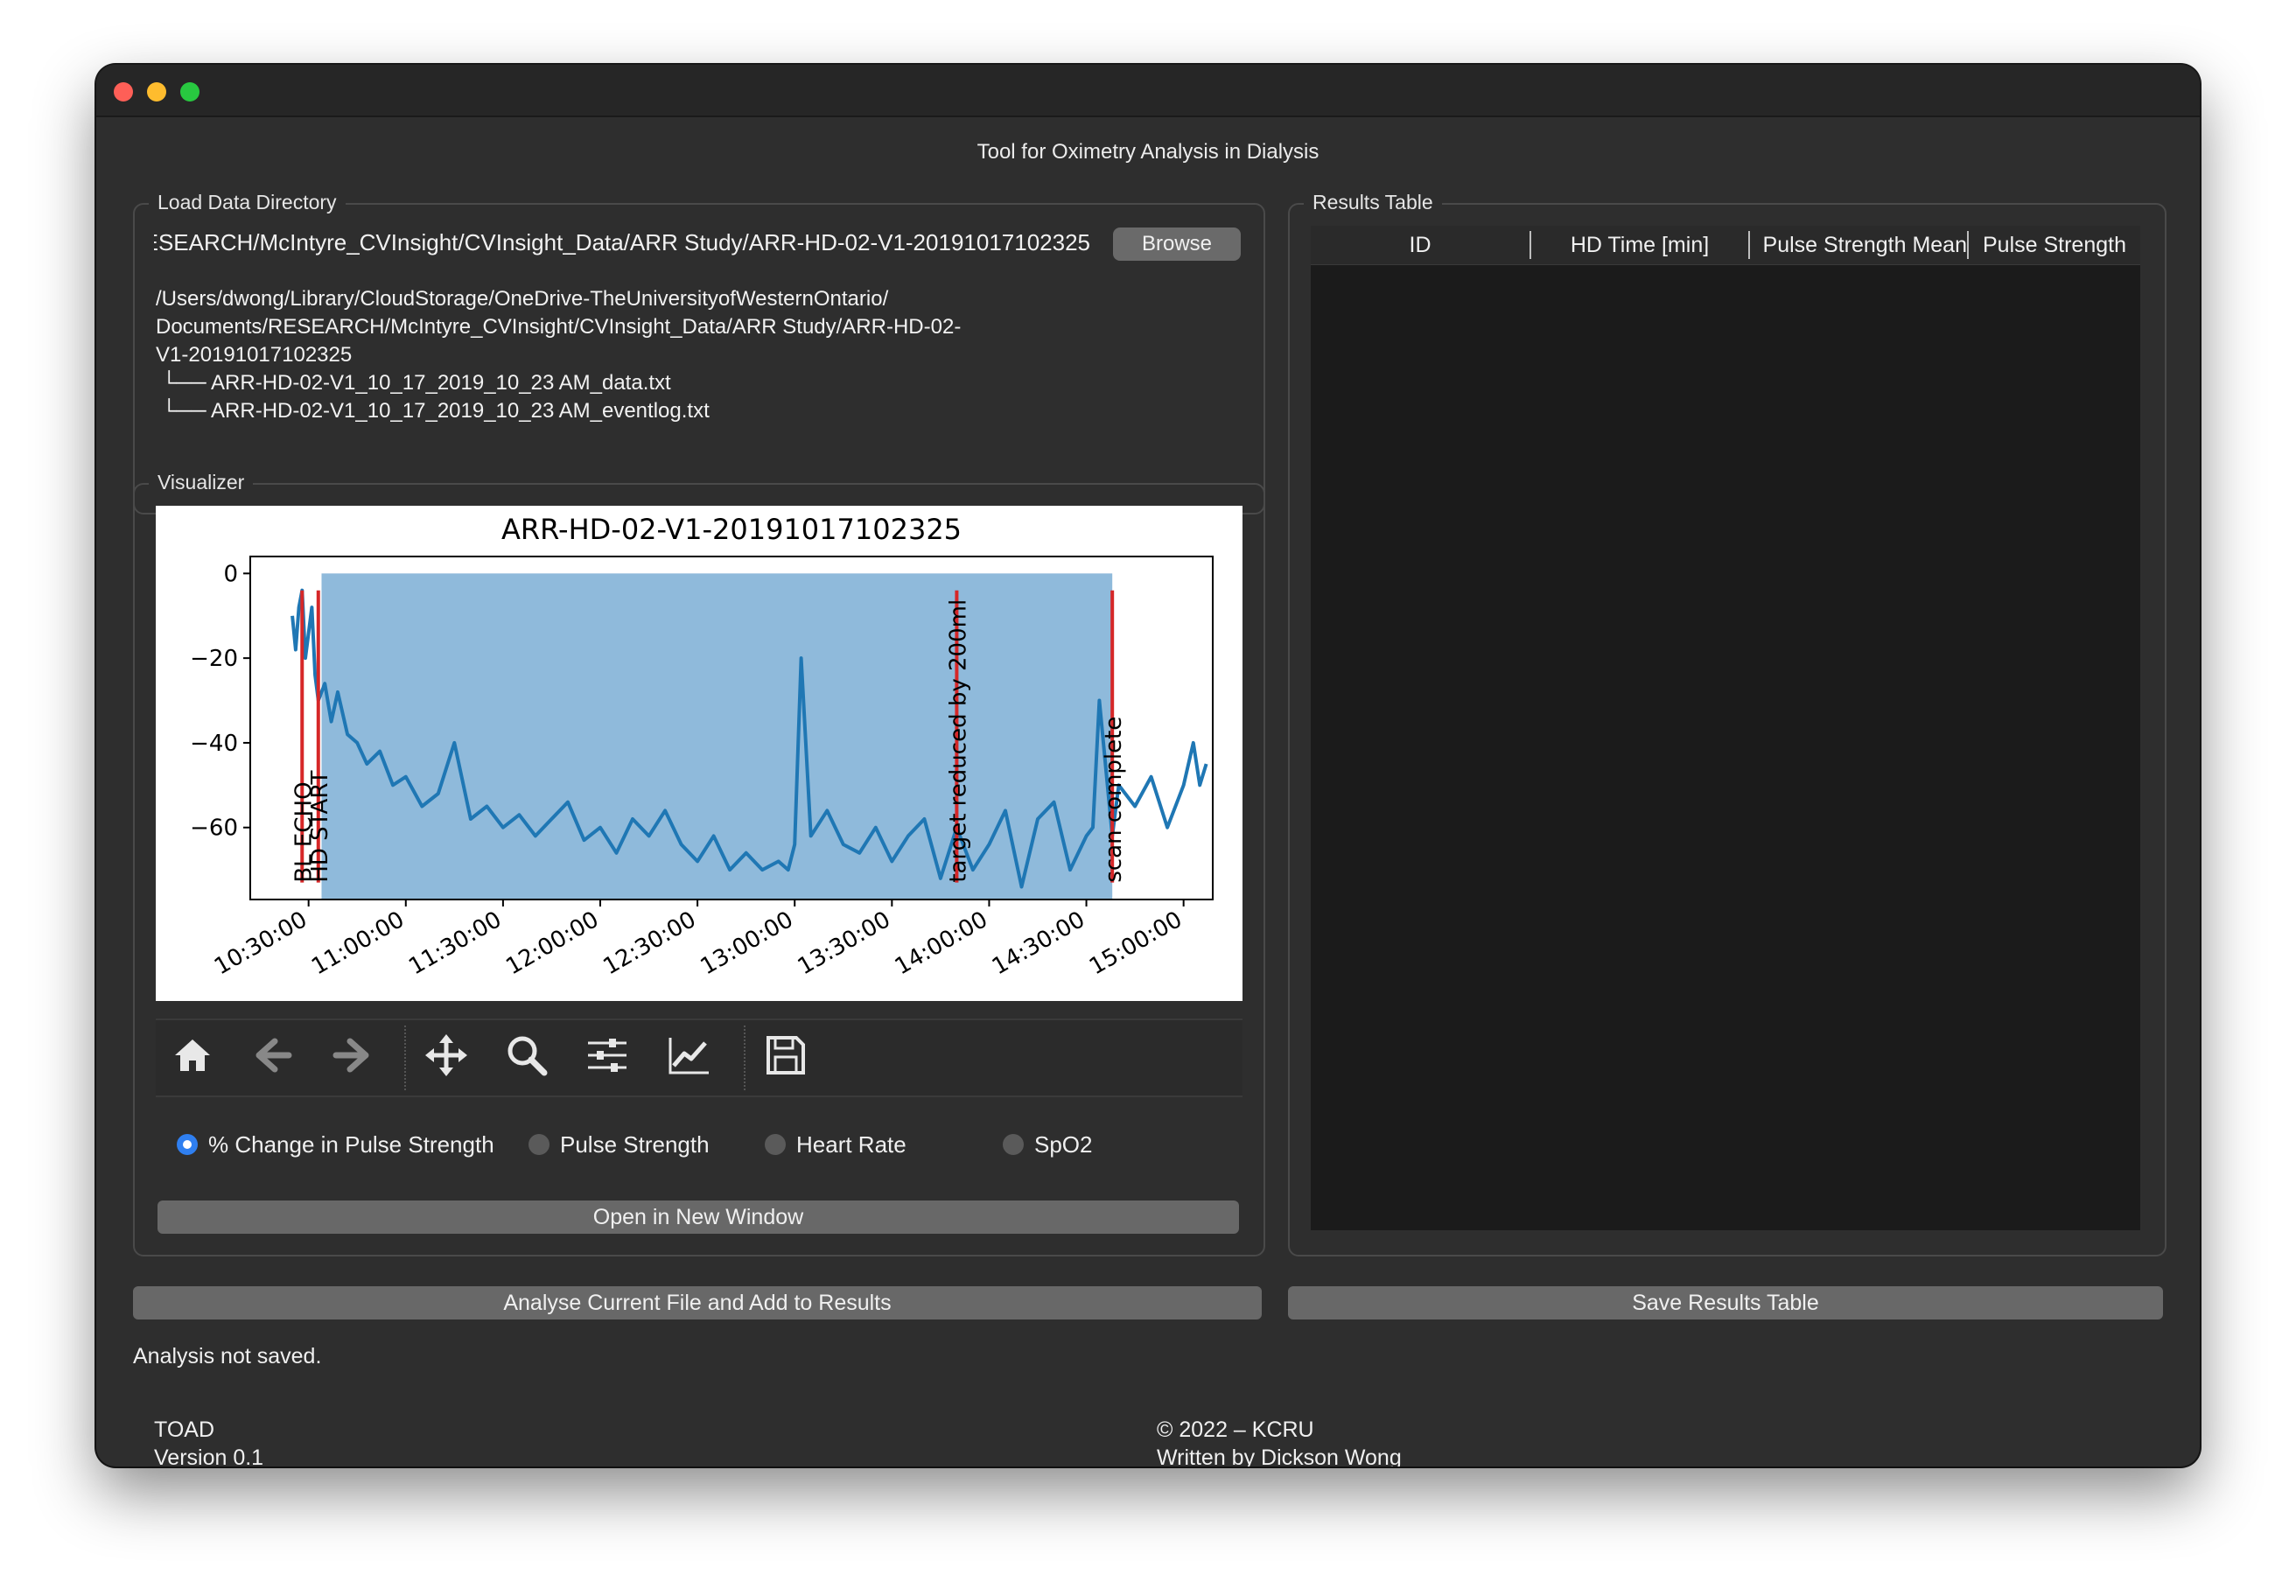 This screenshot has height=1596, width=2296. What do you see at coordinates (201, 482) in the screenshot?
I see `visualizer-group-title: Visualizer` at bounding box center [201, 482].